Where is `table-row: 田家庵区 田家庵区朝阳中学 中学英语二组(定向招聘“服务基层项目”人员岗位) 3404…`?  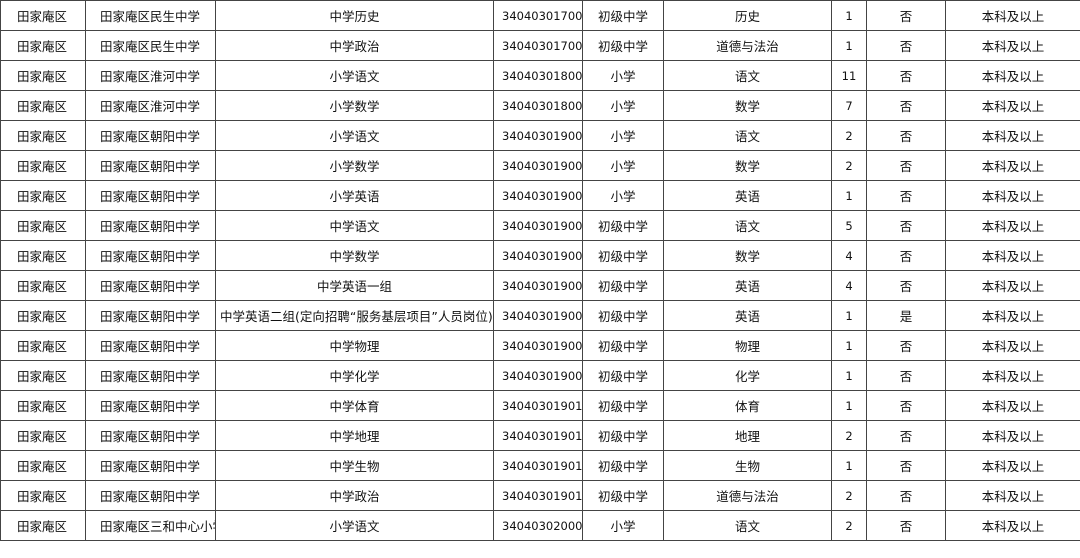
table-row: 田家庵区 田家庵区朝阳中学 中学英语二组(定向招聘“服务基层项目”人员岗位) 3404… is located at coordinates (540, 315).